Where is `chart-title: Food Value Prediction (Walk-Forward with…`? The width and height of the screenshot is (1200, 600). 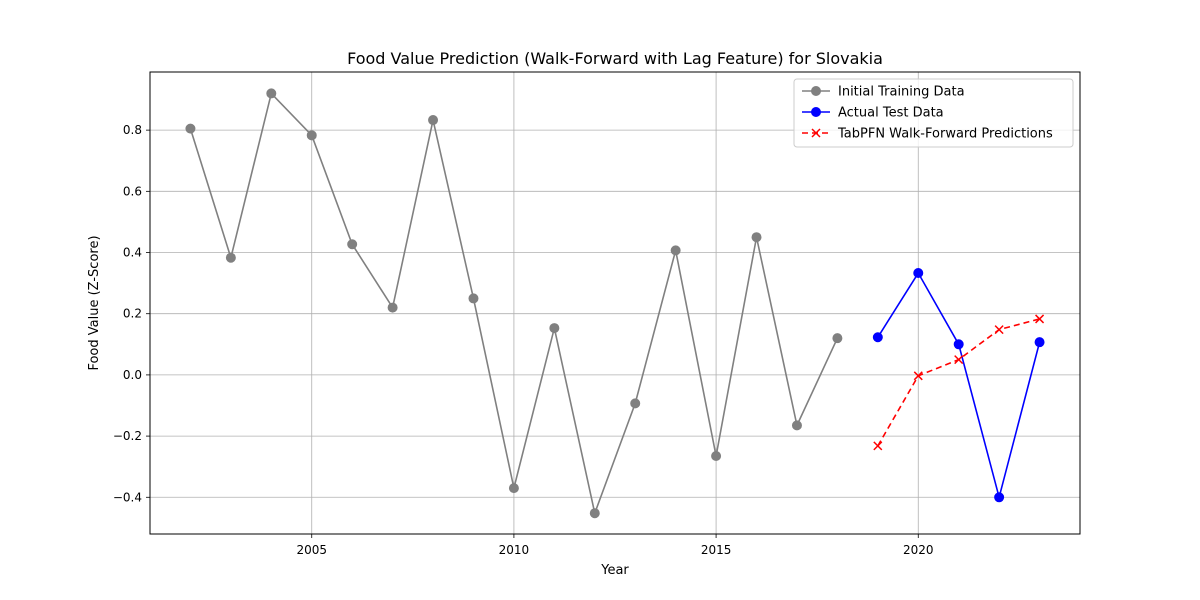
chart-title: Food Value Prediction (Walk-Forward with… is located at coordinates (615, 58).